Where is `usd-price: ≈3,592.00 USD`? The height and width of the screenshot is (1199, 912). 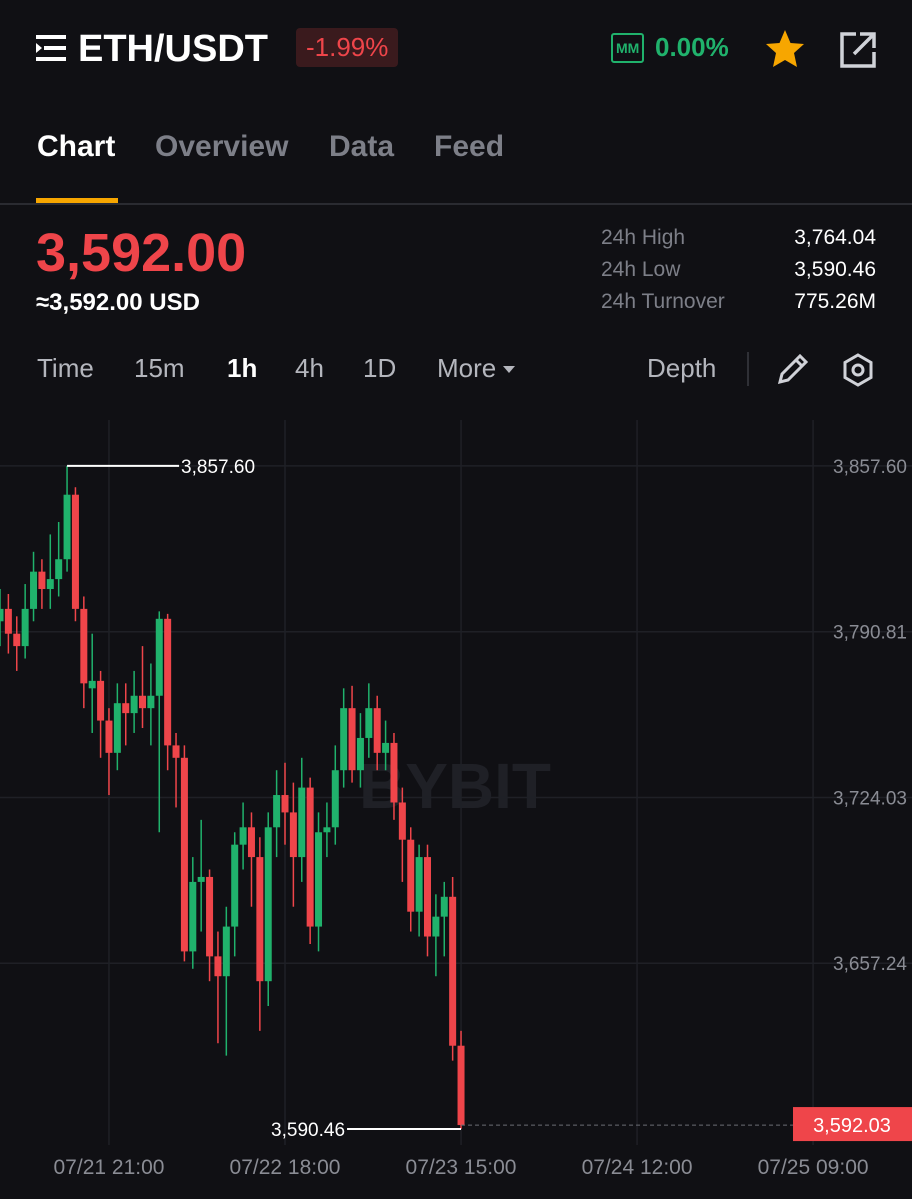 usd-price: ≈3,592.00 USD is located at coordinates (118, 302).